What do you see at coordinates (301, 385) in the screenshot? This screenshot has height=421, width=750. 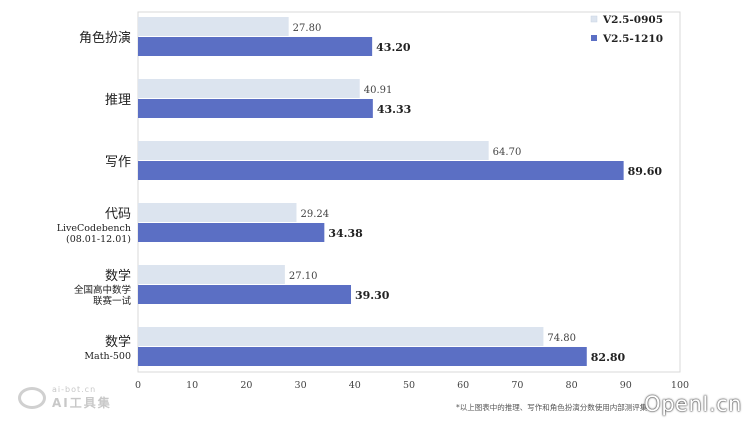 I see `x-tick-label-30: 30` at bounding box center [301, 385].